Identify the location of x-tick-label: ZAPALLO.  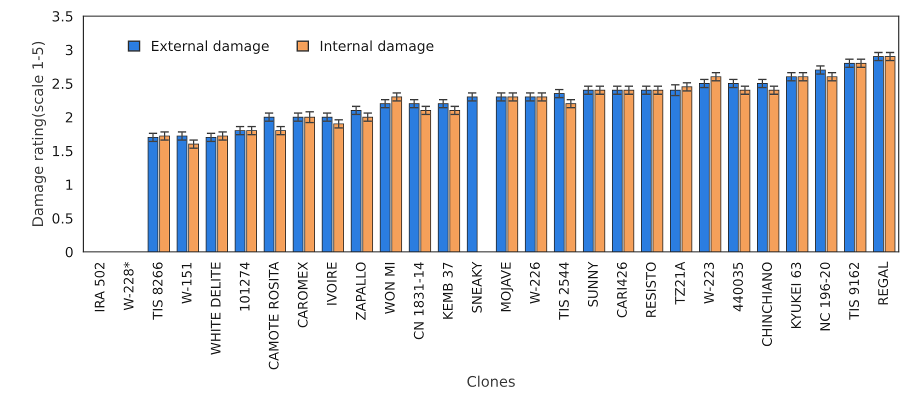
(361, 291).